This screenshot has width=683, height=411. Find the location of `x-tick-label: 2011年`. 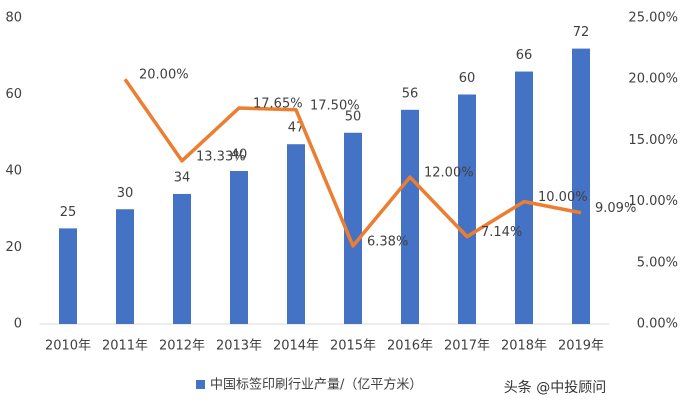

x-tick-label: 2011年 is located at coordinates (125, 346).